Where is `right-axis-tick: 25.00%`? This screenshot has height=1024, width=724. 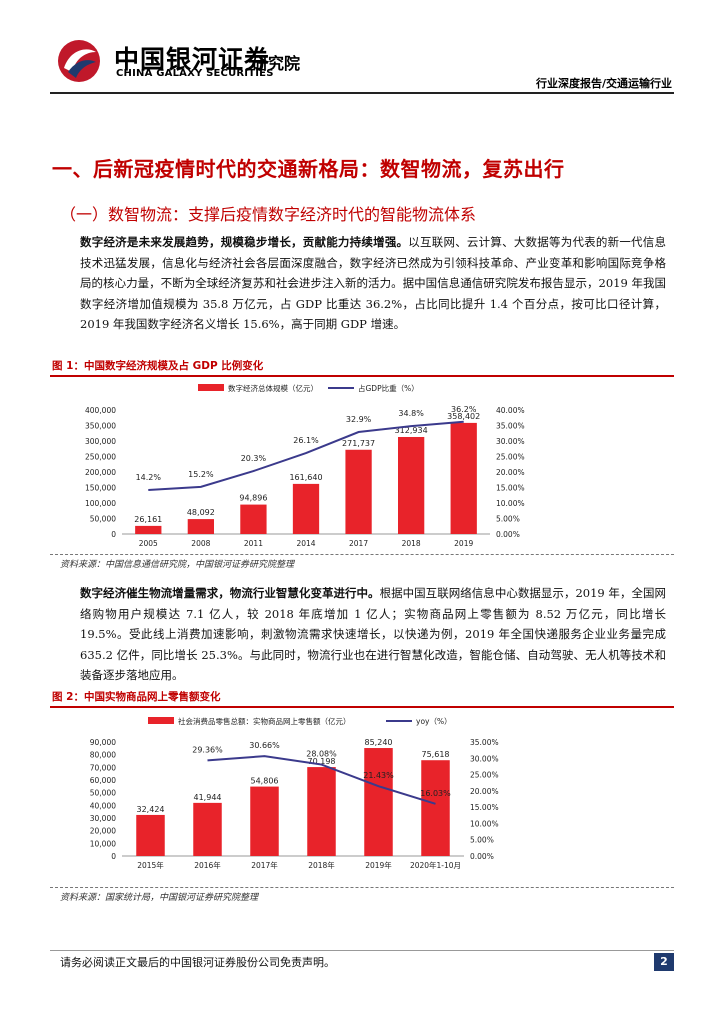 right-axis-tick: 25.00% is located at coordinates (484, 775).